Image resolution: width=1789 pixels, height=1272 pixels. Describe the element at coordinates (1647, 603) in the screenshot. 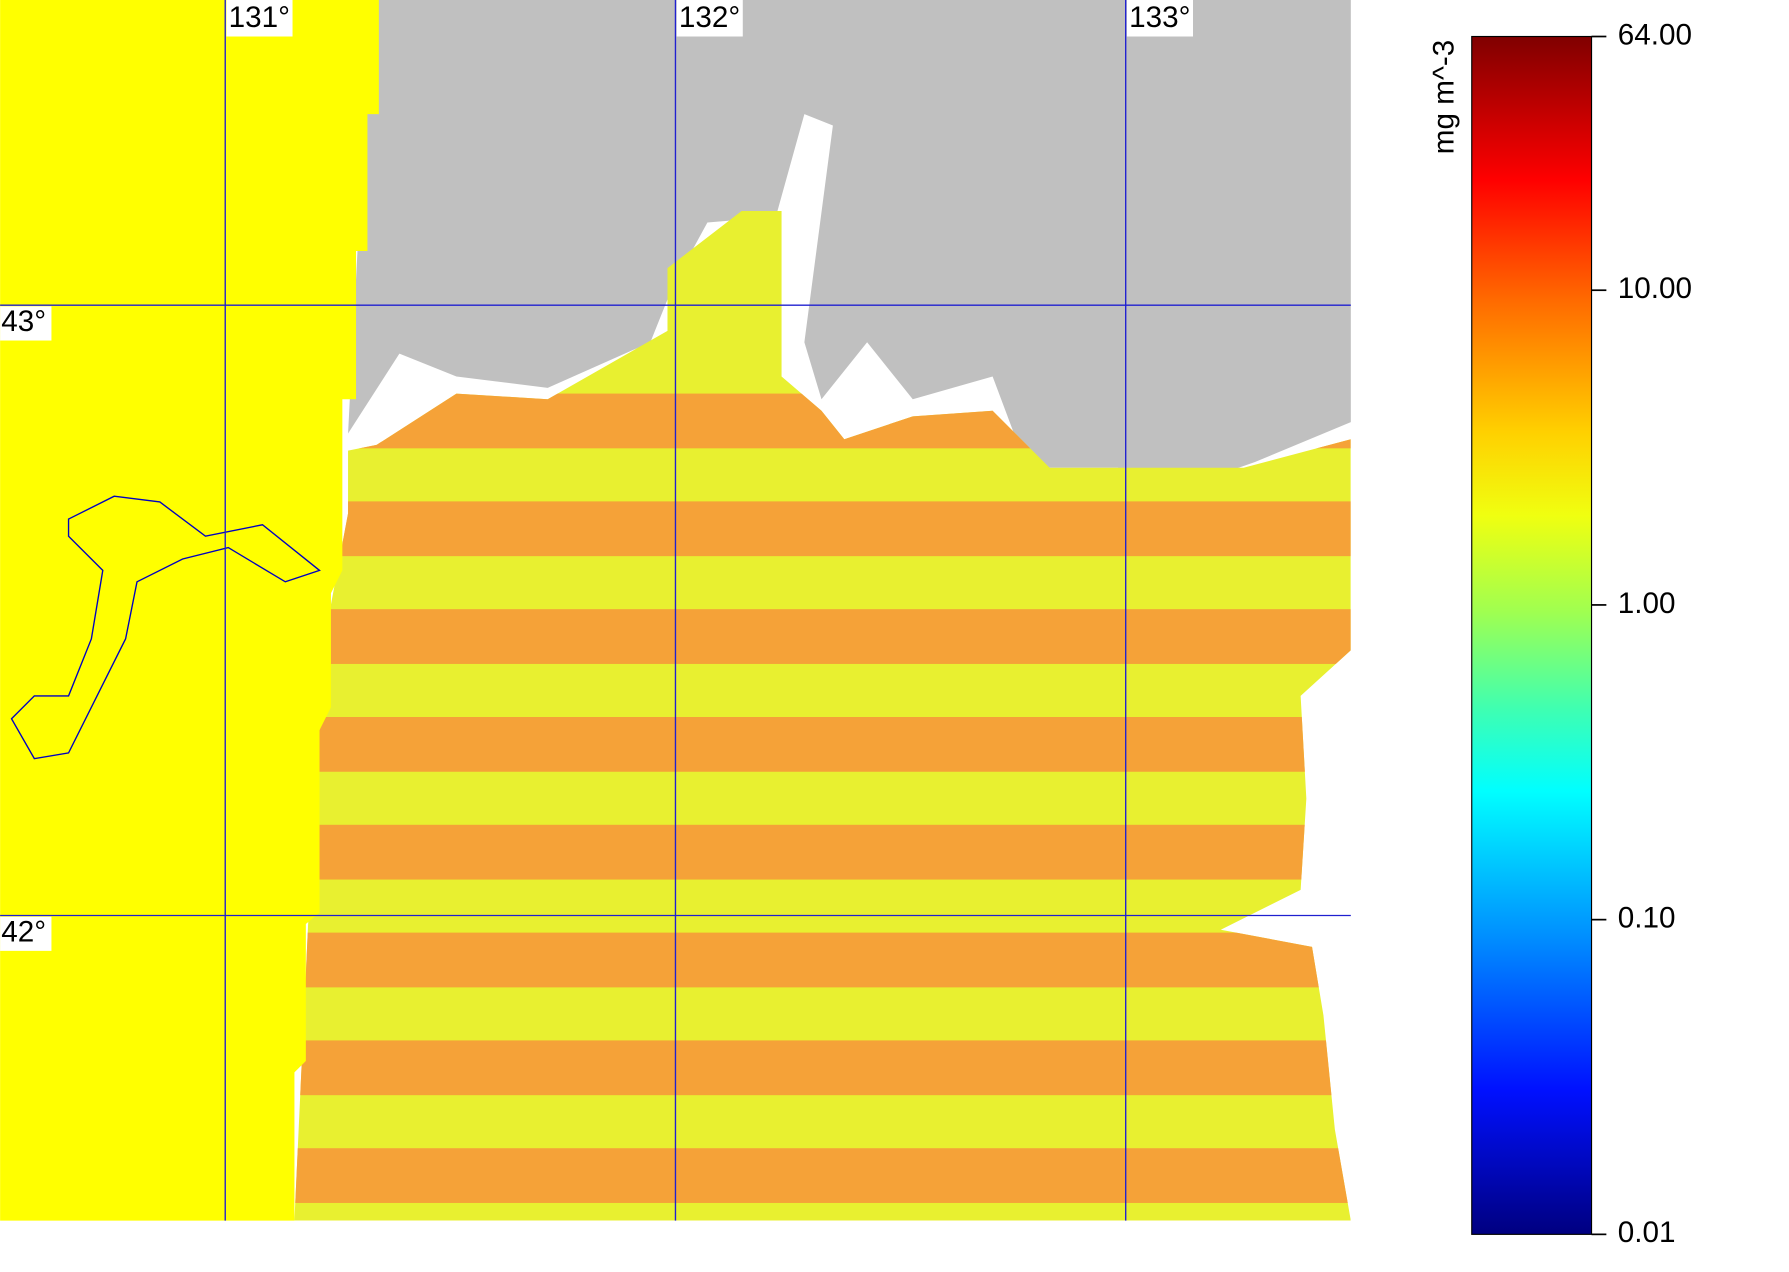

I see `colorbar-tick-label: 1.00` at that location.